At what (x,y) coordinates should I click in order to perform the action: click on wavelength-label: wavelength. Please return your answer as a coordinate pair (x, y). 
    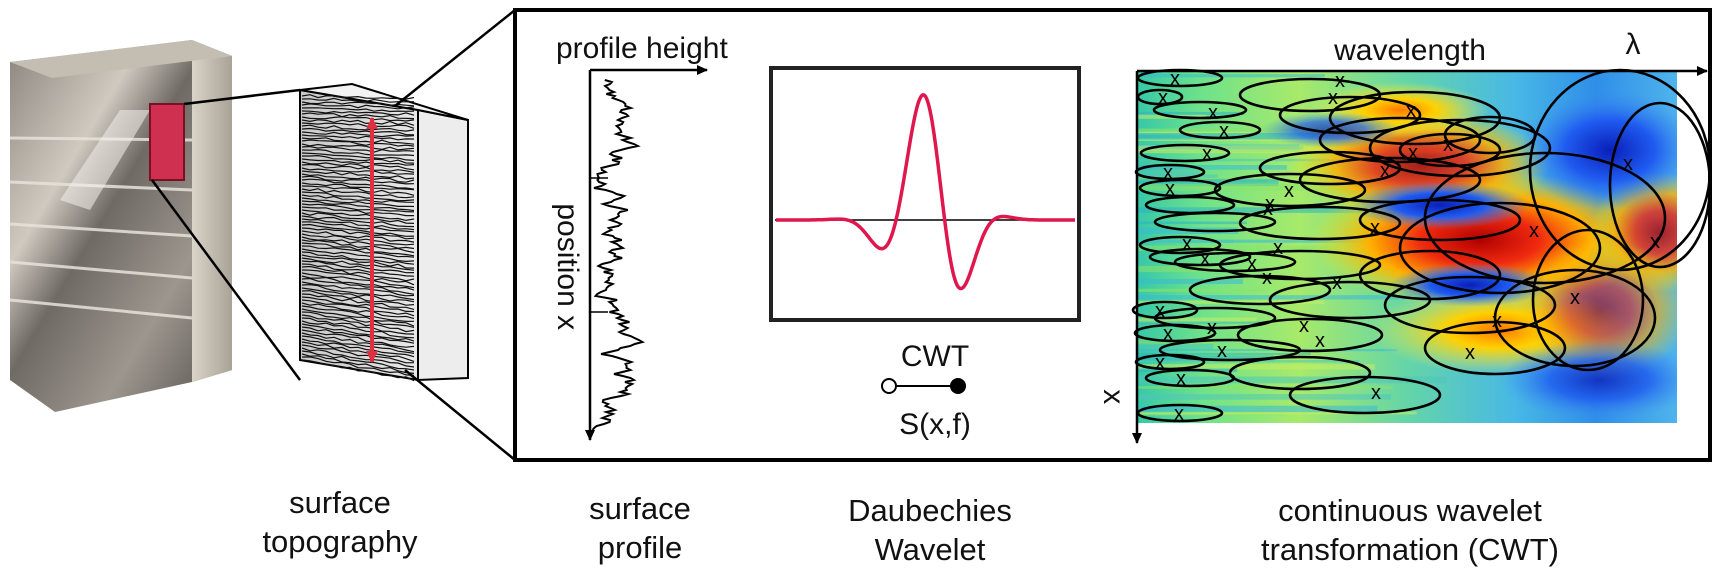
    Looking at the image, I should click on (1410, 50).